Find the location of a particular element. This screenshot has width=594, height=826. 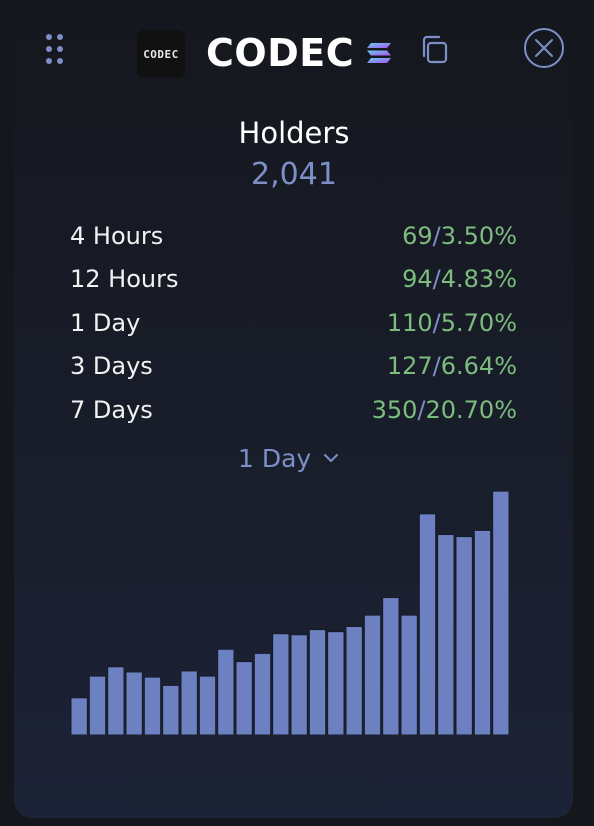

holders-total: 2,041 is located at coordinates (294, 174).